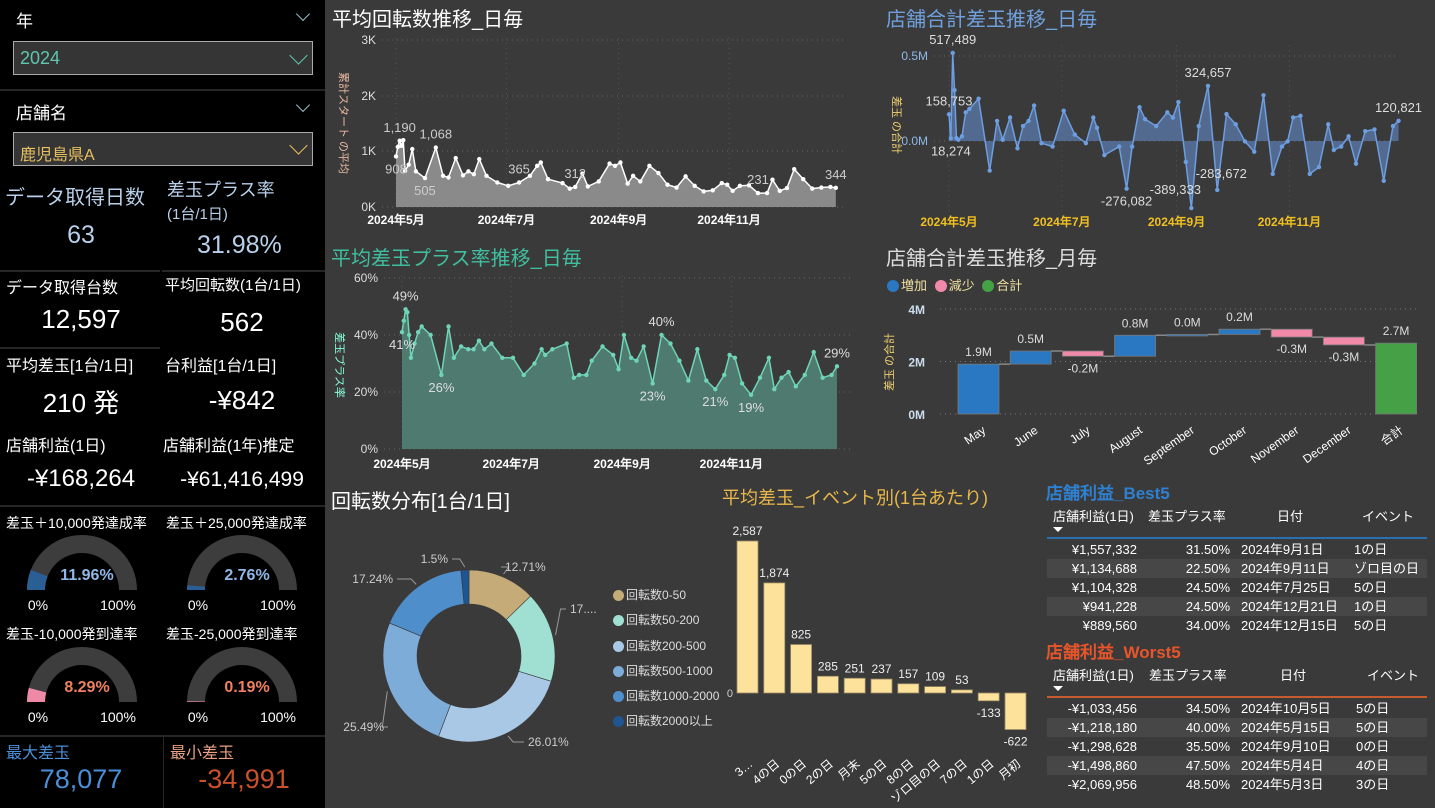 This screenshot has height=808, width=1435. I want to click on worst-column-header: 日付, so click(1293, 675).